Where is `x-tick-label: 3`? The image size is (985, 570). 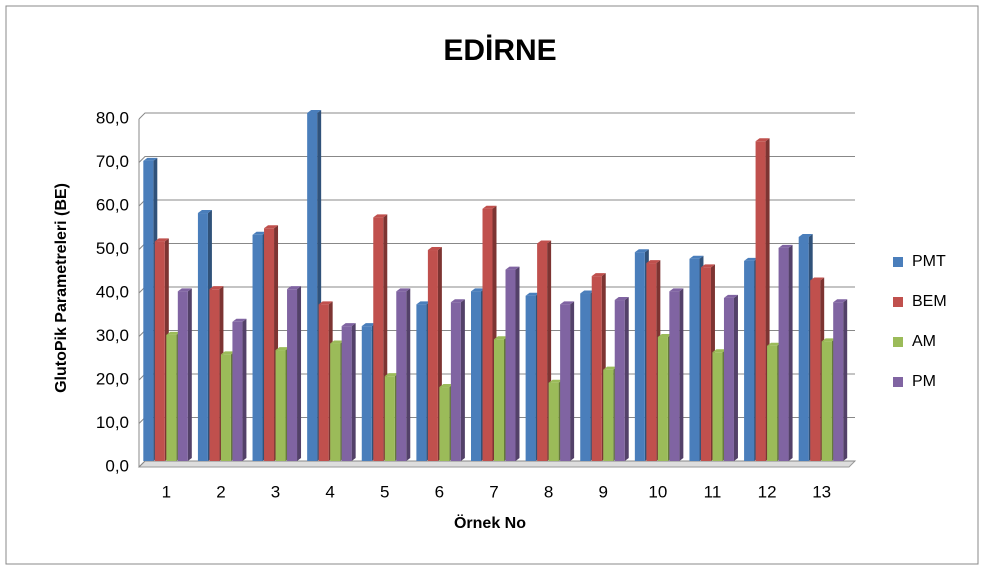
x-tick-label: 3 is located at coordinates (275, 491).